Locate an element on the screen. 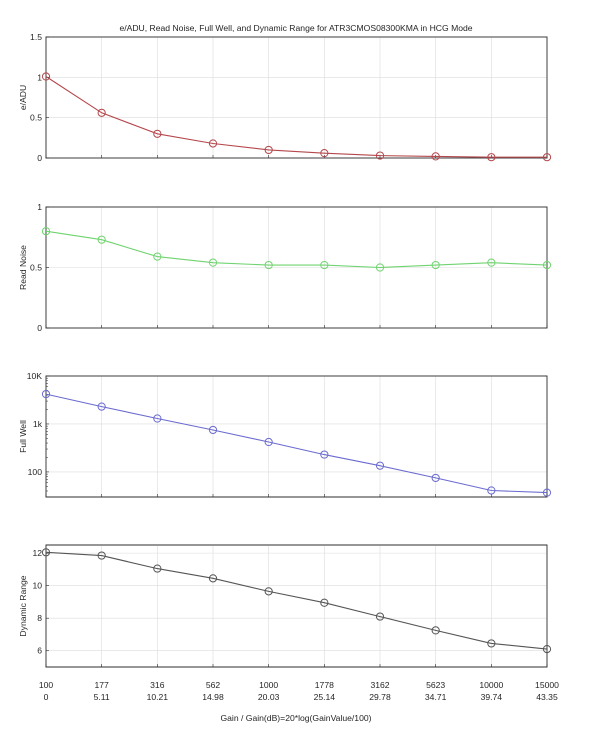 The image size is (597, 729). y-tick-label: 12 is located at coordinates (37, 553).